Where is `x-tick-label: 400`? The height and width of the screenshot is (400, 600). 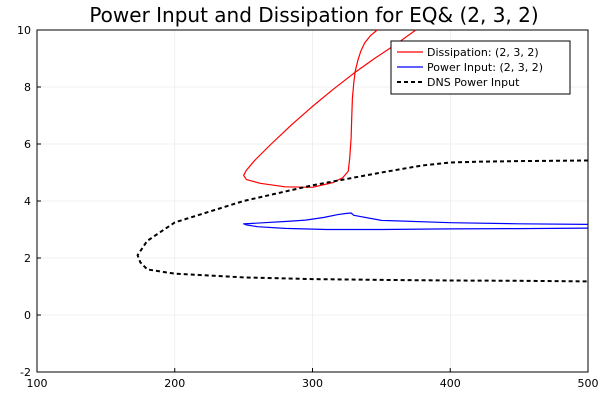
x-tick-label: 400 is located at coordinates (450, 383).